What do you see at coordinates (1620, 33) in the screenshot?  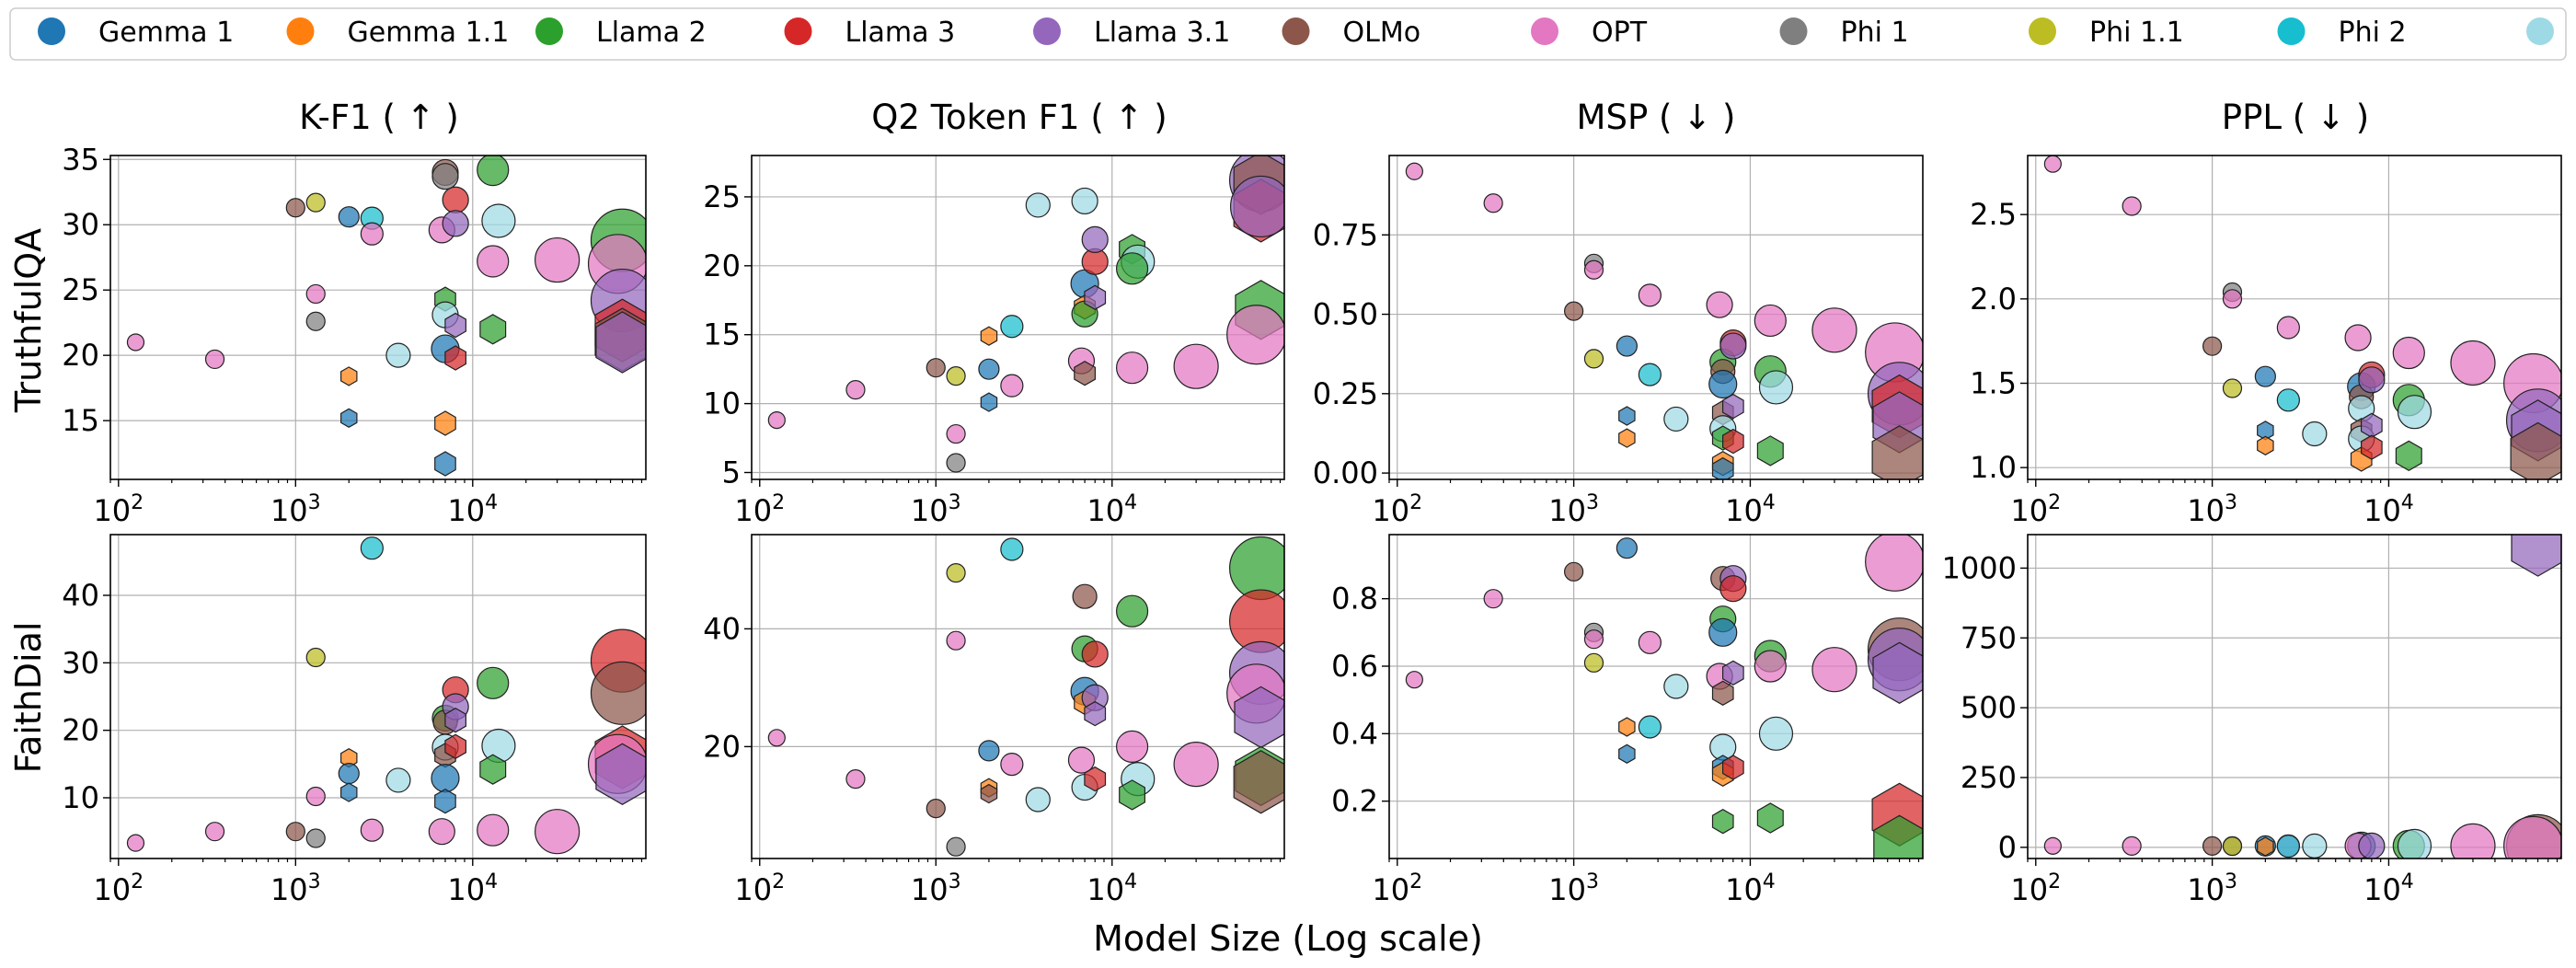 I see `legend-label-opt: OPT` at bounding box center [1620, 33].